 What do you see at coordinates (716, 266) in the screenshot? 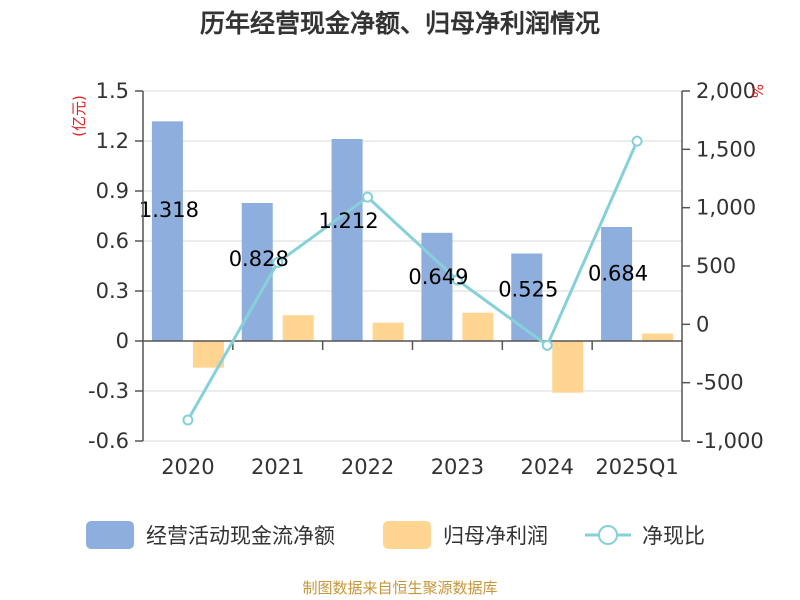
I see `right-tick-label: 500` at bounding box center [716, 266].